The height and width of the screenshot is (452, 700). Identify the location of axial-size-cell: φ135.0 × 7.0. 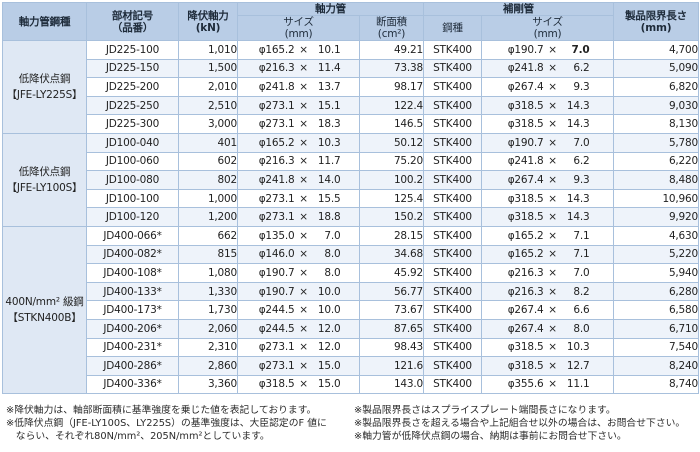
(298, 235).